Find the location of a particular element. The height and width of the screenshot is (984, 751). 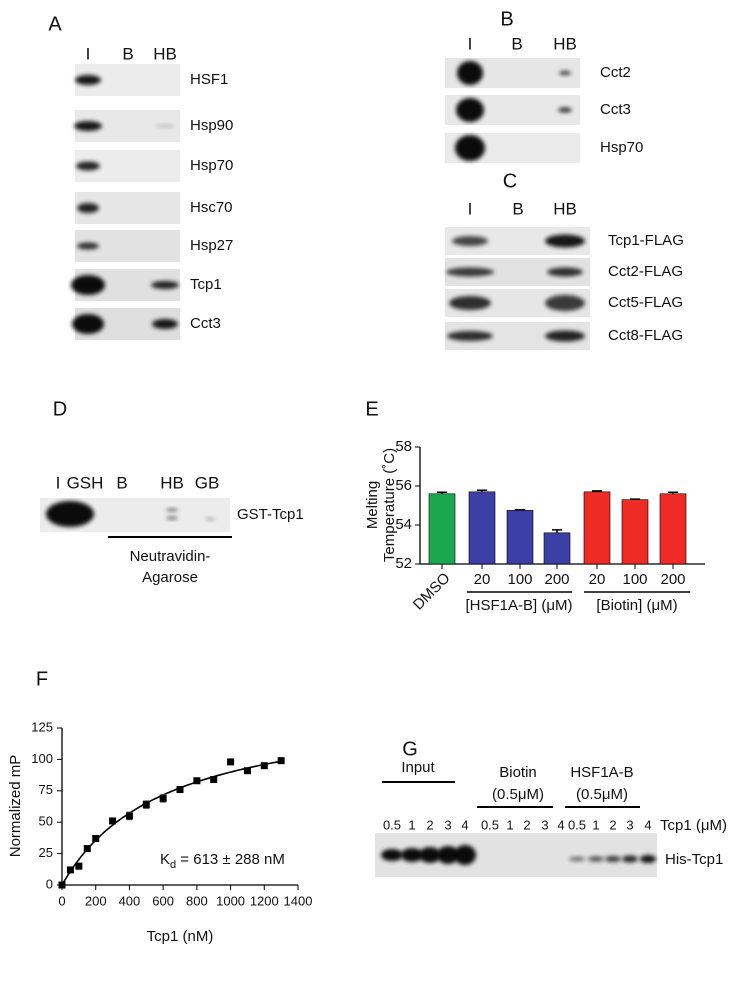

y-tick-label: 58 is located at coordinates (403, 446).